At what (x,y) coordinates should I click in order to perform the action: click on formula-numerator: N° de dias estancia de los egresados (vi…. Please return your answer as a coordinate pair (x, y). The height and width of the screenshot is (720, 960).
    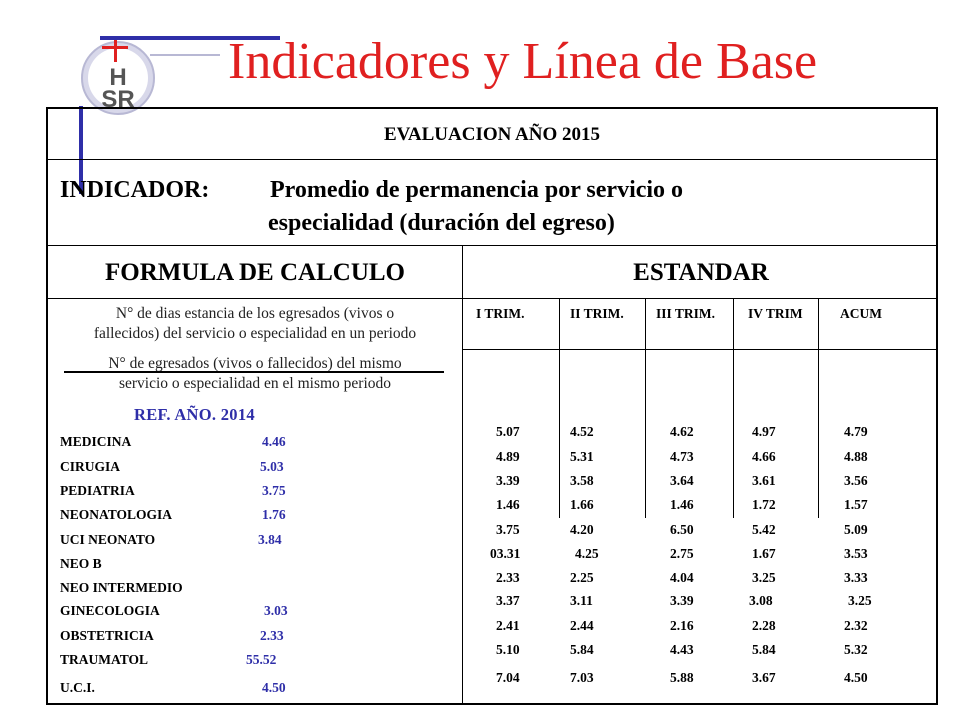
    Looking at the image, I should click on (255, 324).